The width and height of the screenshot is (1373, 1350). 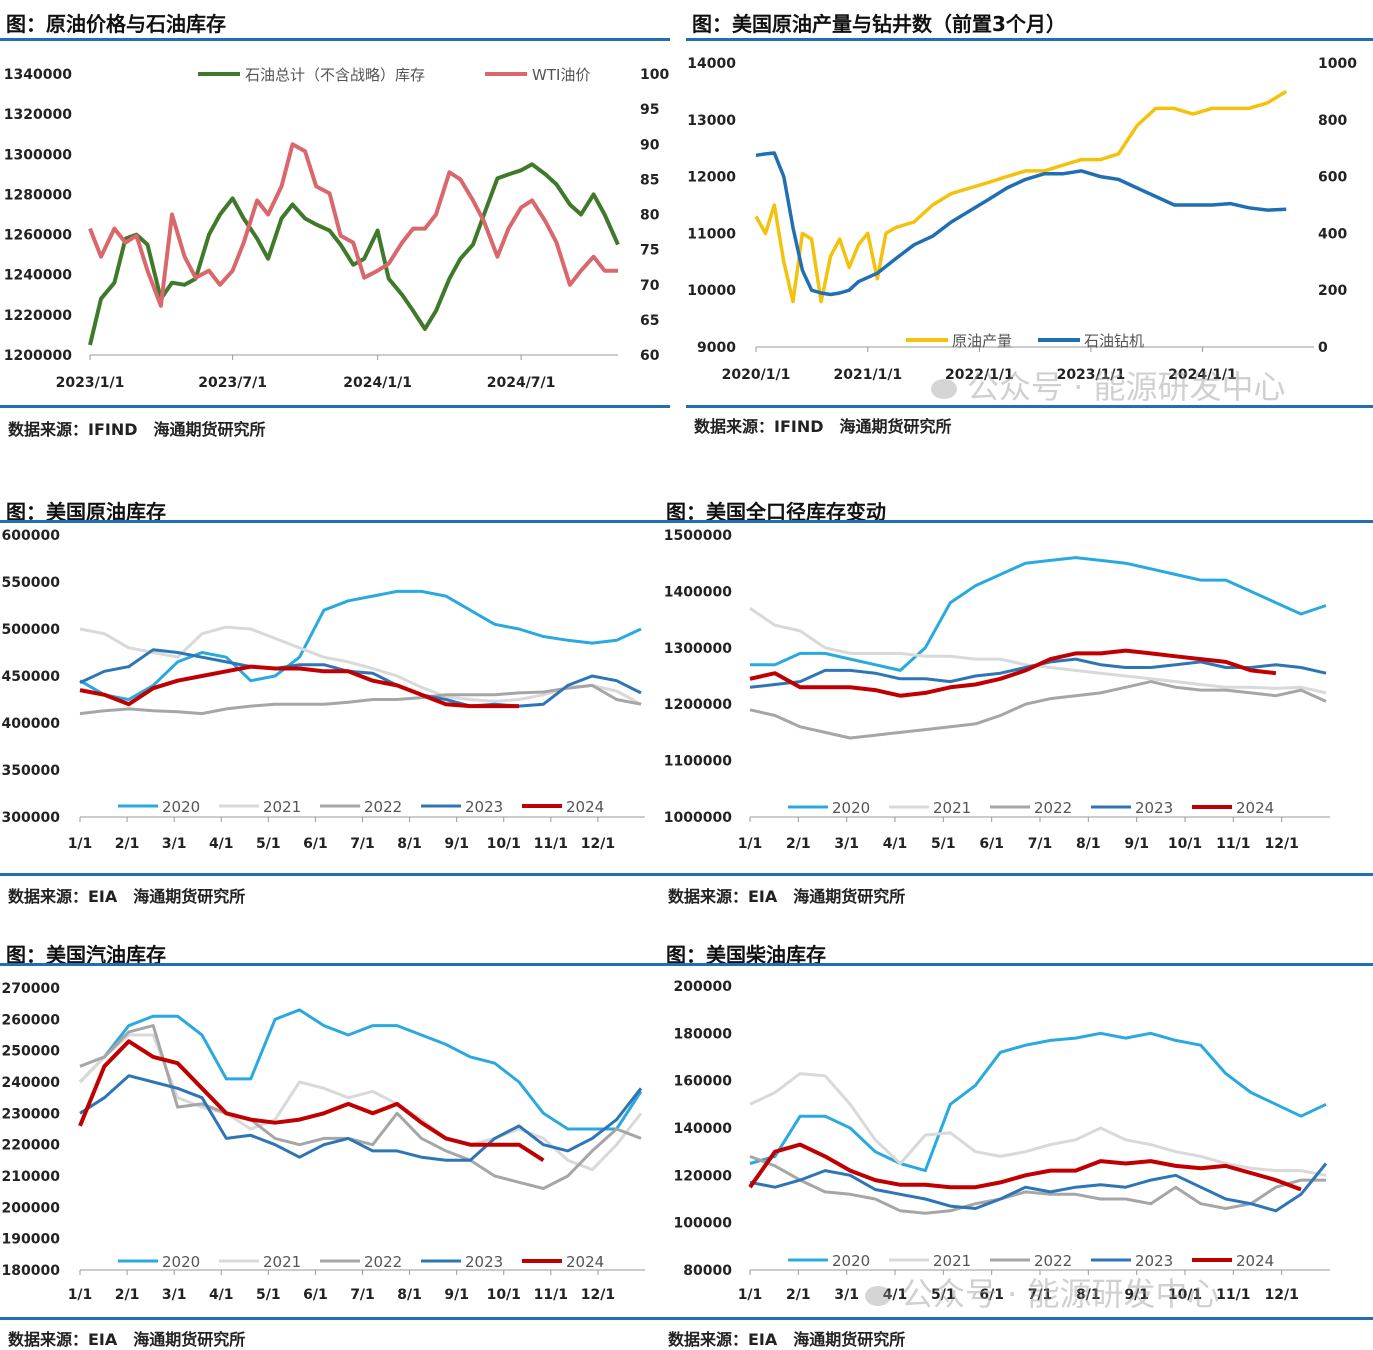 What do you see at coordinates (711, 291) in the screenshot?
I see `y-left-tick-label: 10000` at bounding box center [711, 291].